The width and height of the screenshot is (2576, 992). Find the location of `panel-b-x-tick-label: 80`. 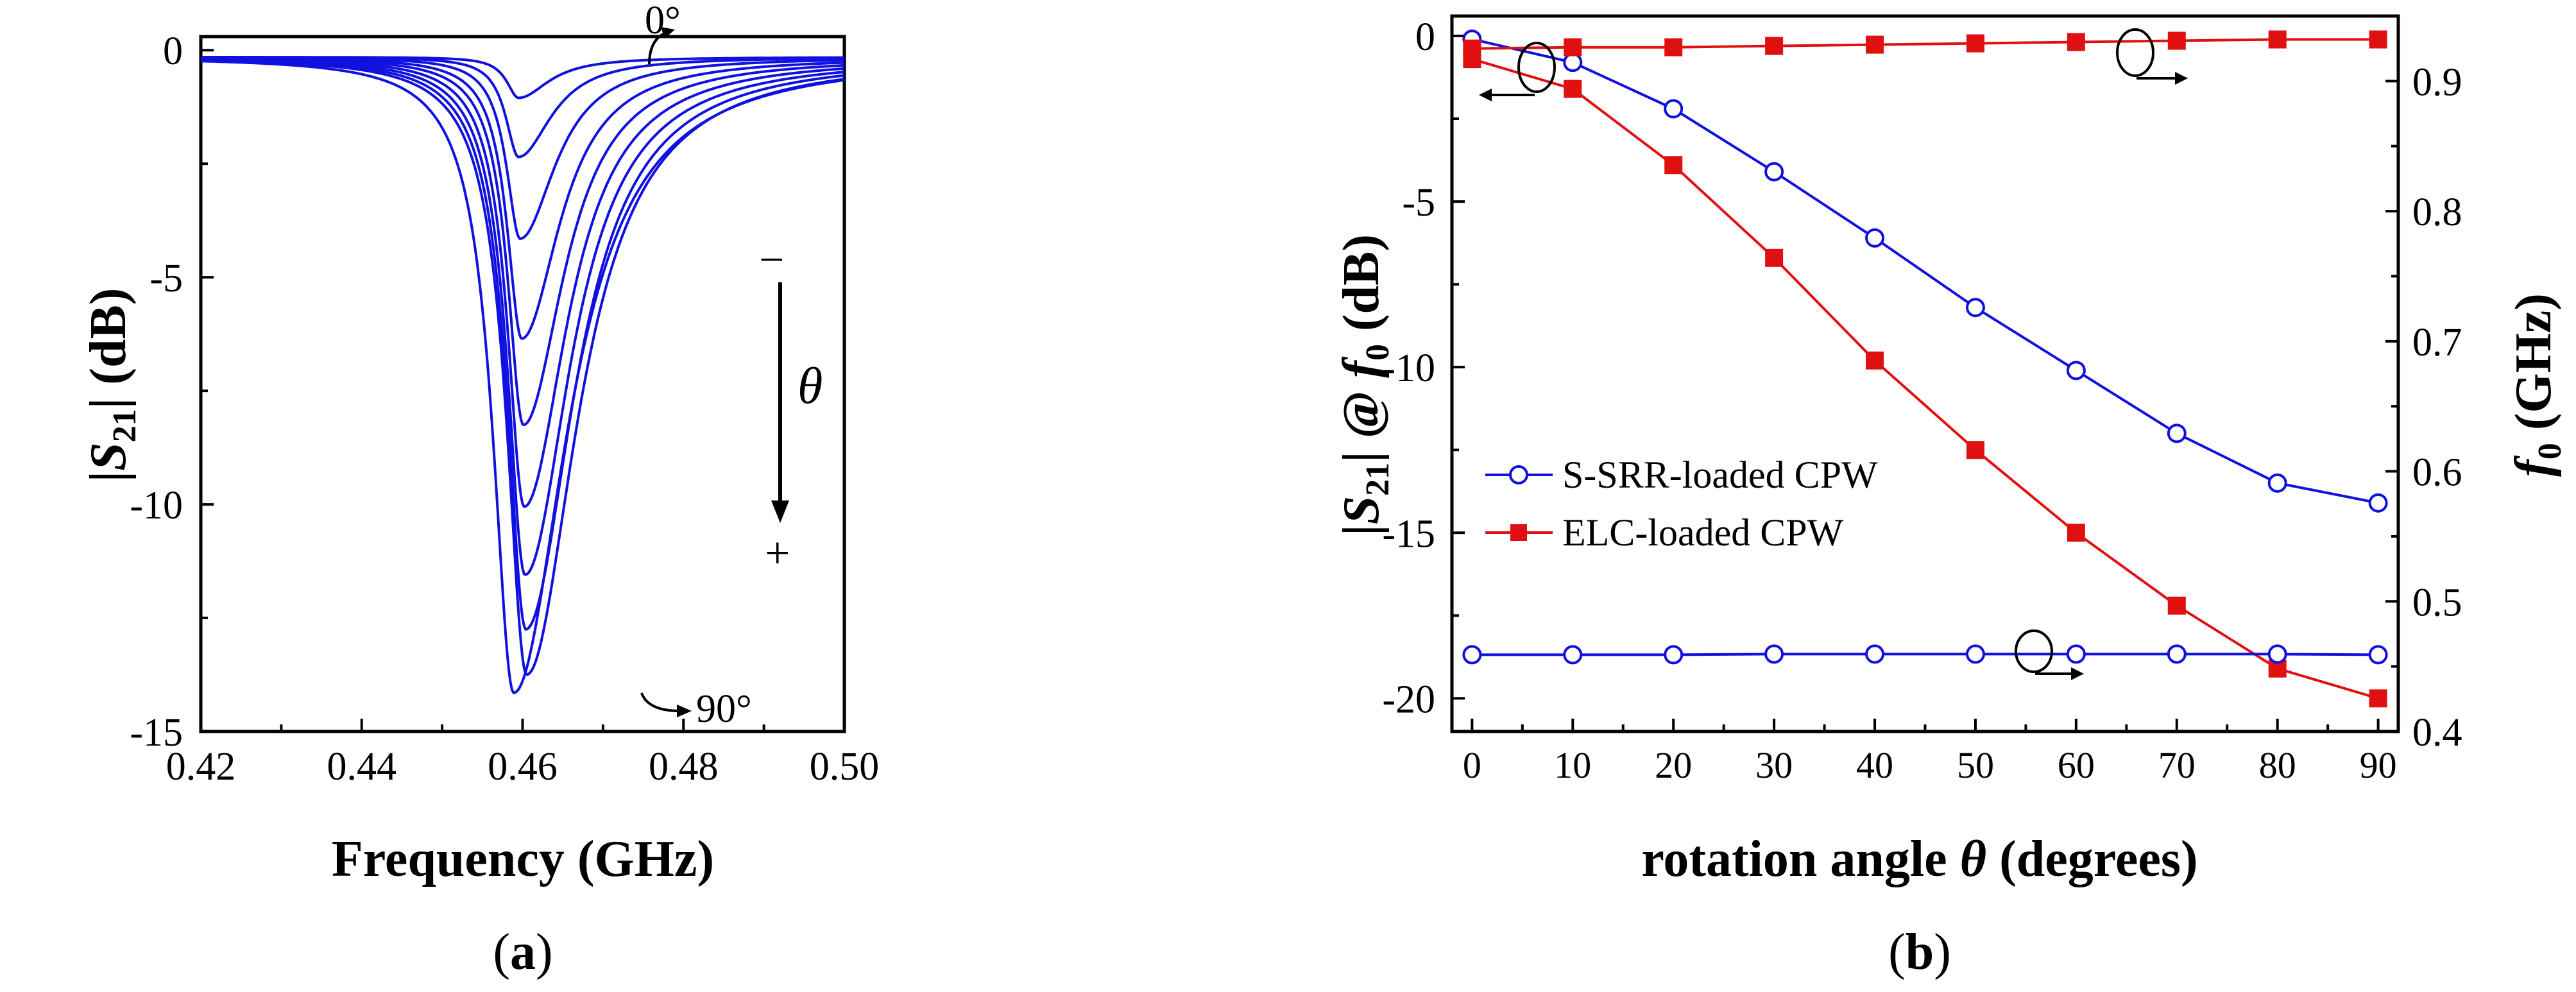

panel-b-x-tick-label: 80 is located at coordinates (2277, 765).